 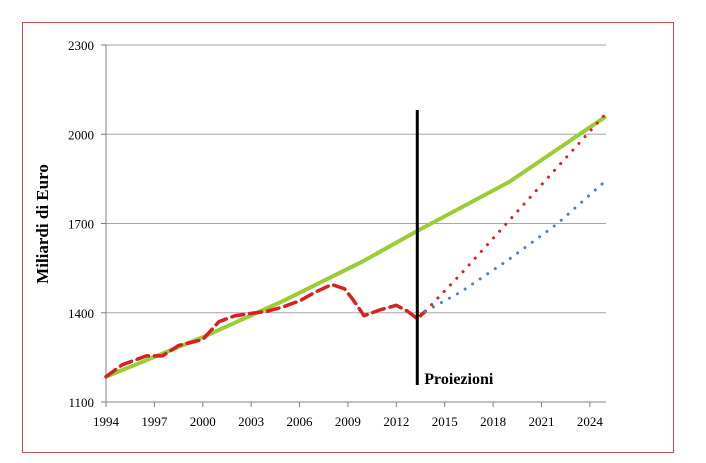 I want to click on x-tick-label: 2018, so click(x=493, y=421).